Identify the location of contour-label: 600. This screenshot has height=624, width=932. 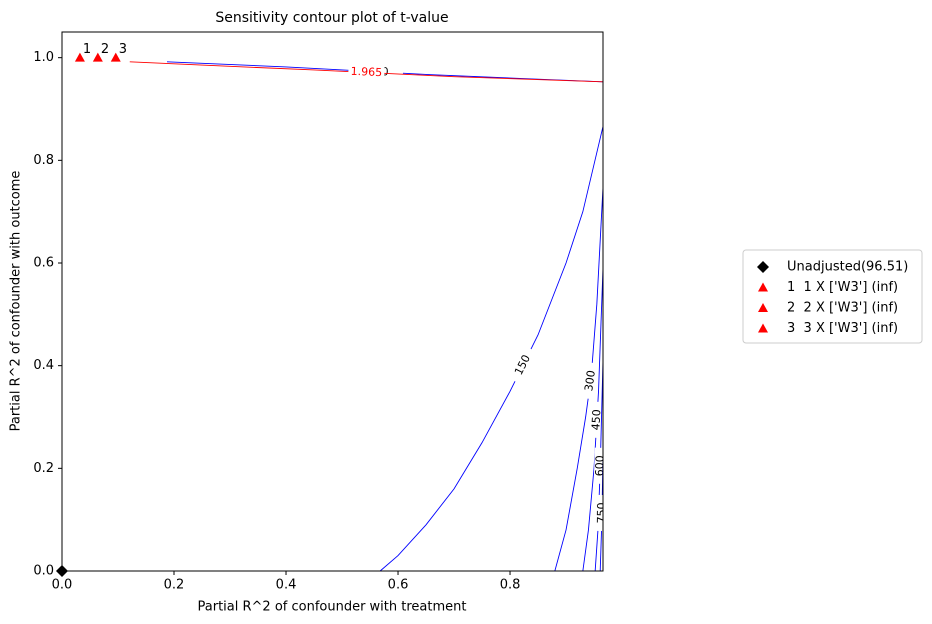
(600, 465).